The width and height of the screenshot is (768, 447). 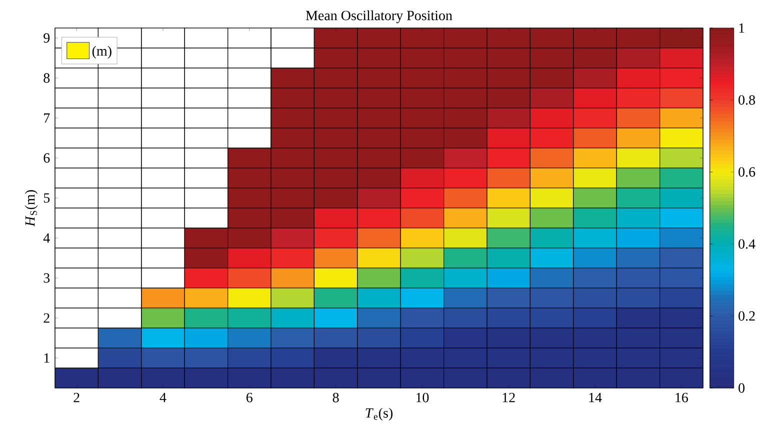 I want to click on y-tick-label: 9, so click(x=47, y=38).